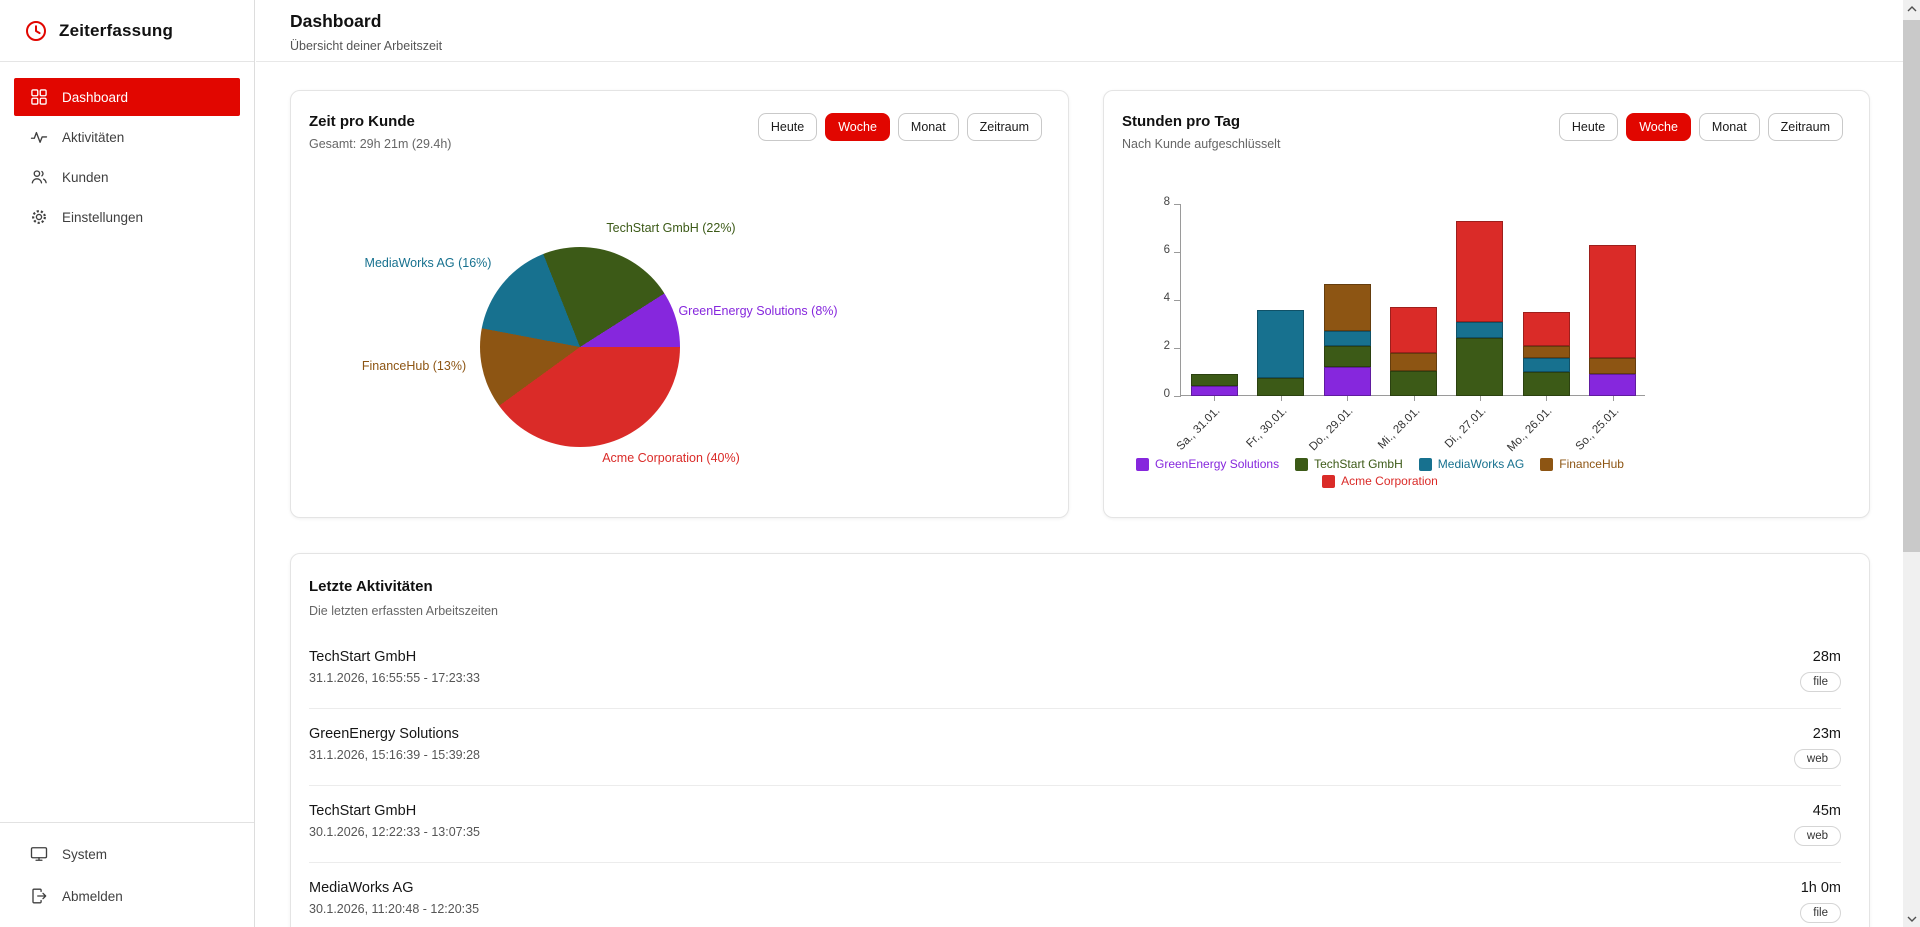  Describe the element at coordinates (1079, 31) in the screenshot. I see `page-header: Dashboard Übersicht deiner Arbeitszeit` at that location.